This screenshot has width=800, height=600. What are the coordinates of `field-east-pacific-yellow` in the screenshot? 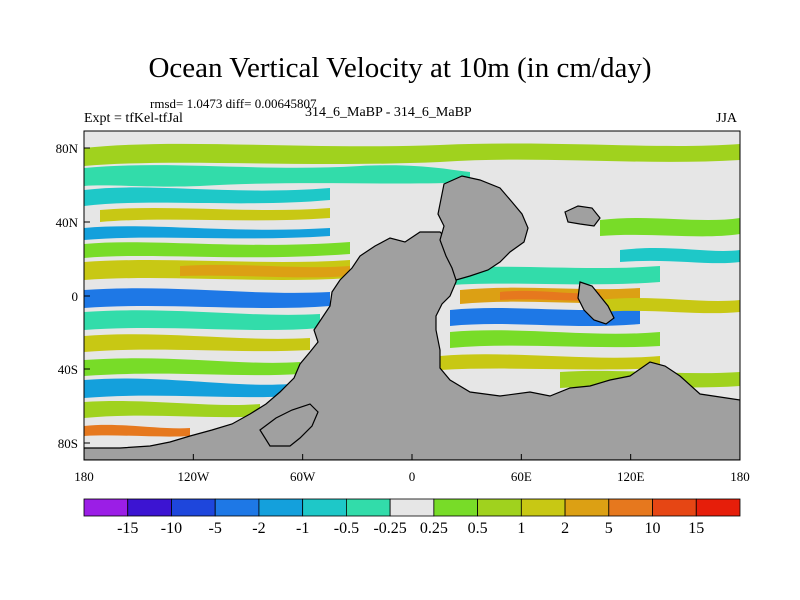 It's located at (670, 306).